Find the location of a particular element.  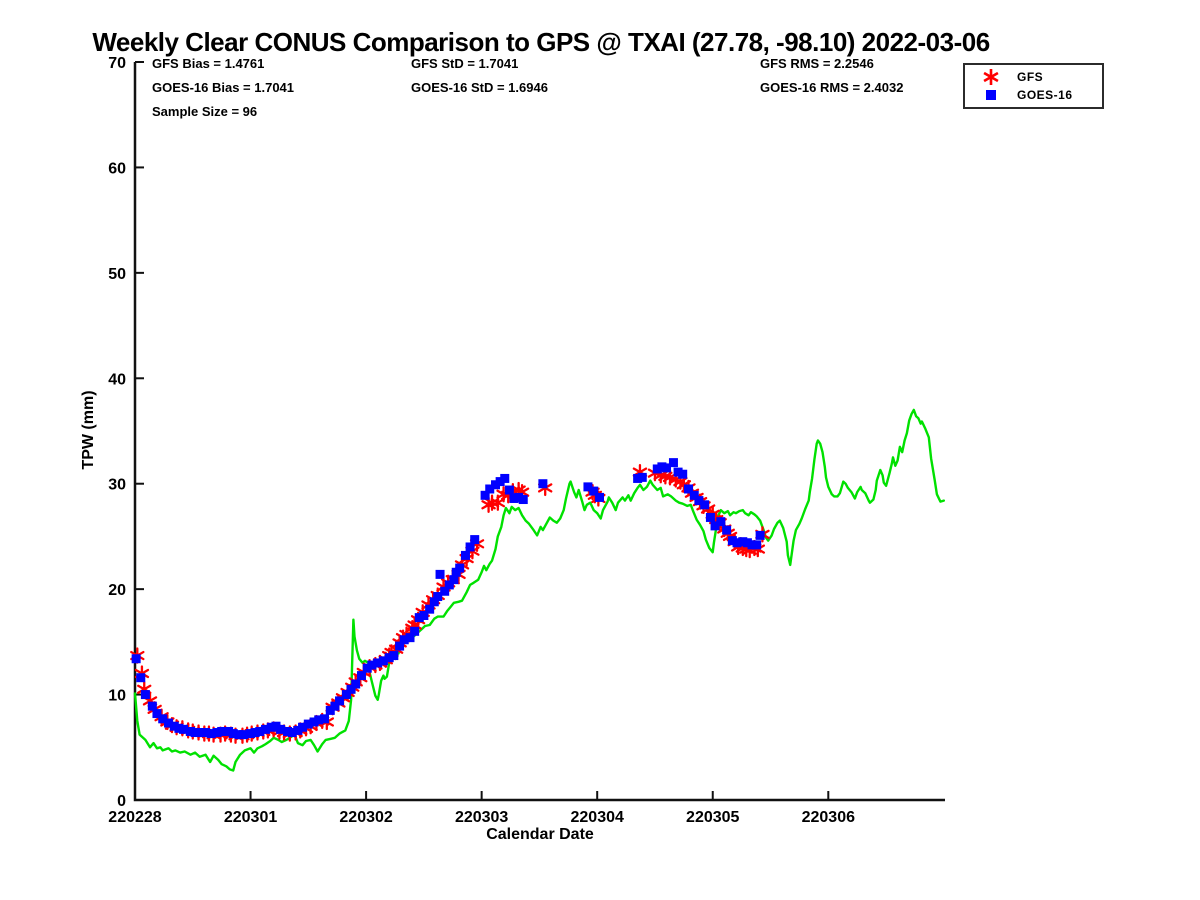

legend-box: GFS GOES-16 is located at coordinates (1033, 86).